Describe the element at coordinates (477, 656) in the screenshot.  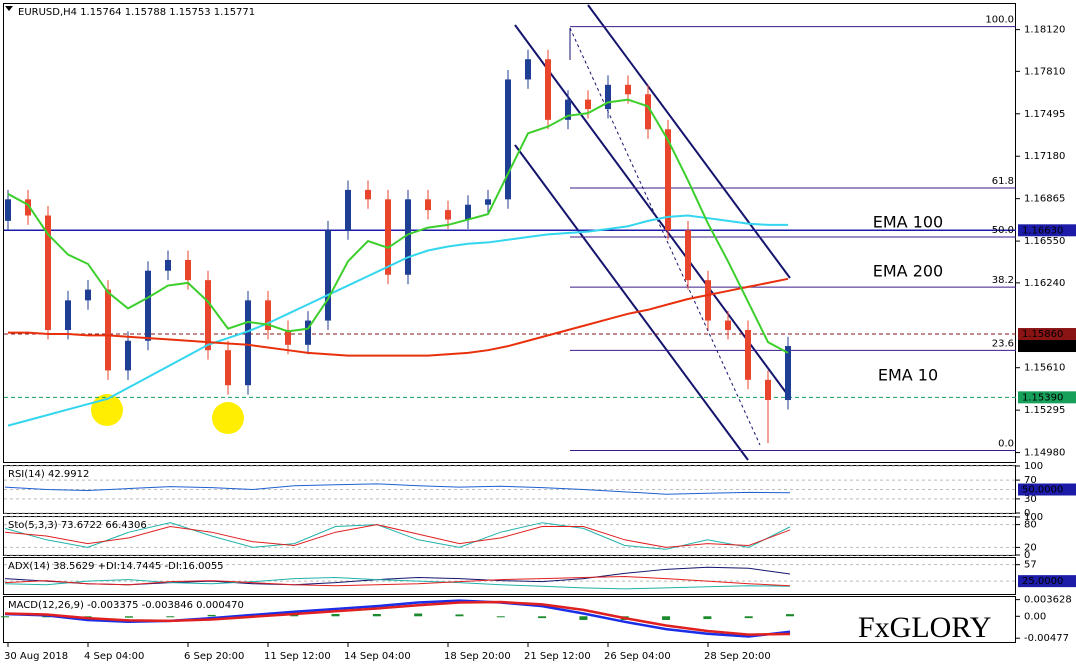
I see `x-tick-label: 18 Sep 20:00` at that location.